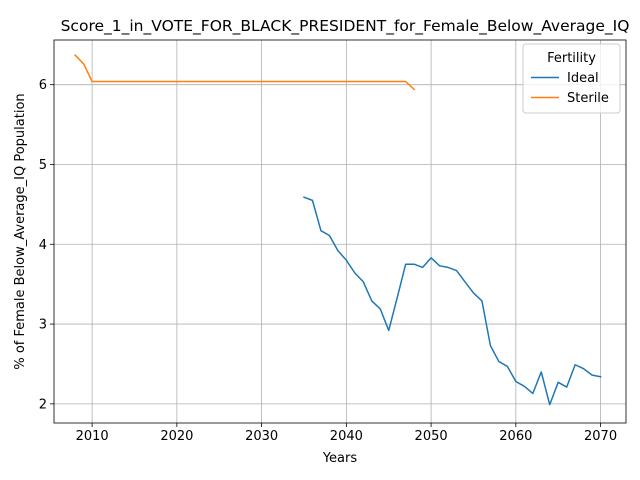 This screenshot has height=480, width=640. Describe the element at coordinates (261, 436) in the screenshot. I see `x-tick-label: 2030` at that location.